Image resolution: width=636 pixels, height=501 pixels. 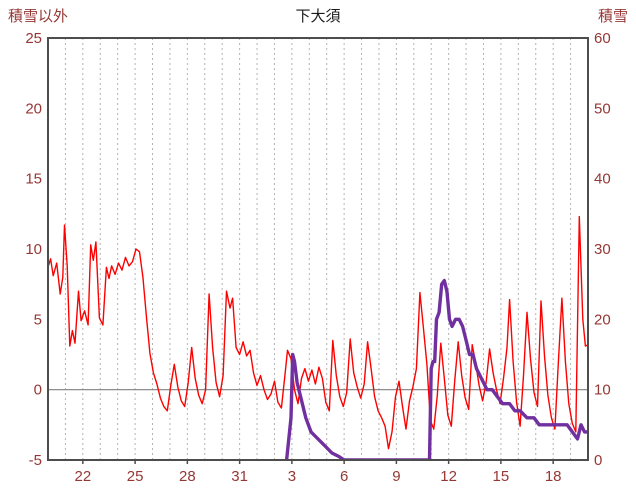 What do you see at coordinates (501, 476) in the screenshot?
I see `x-tick-label: 15` at bounding box center [501, 476].